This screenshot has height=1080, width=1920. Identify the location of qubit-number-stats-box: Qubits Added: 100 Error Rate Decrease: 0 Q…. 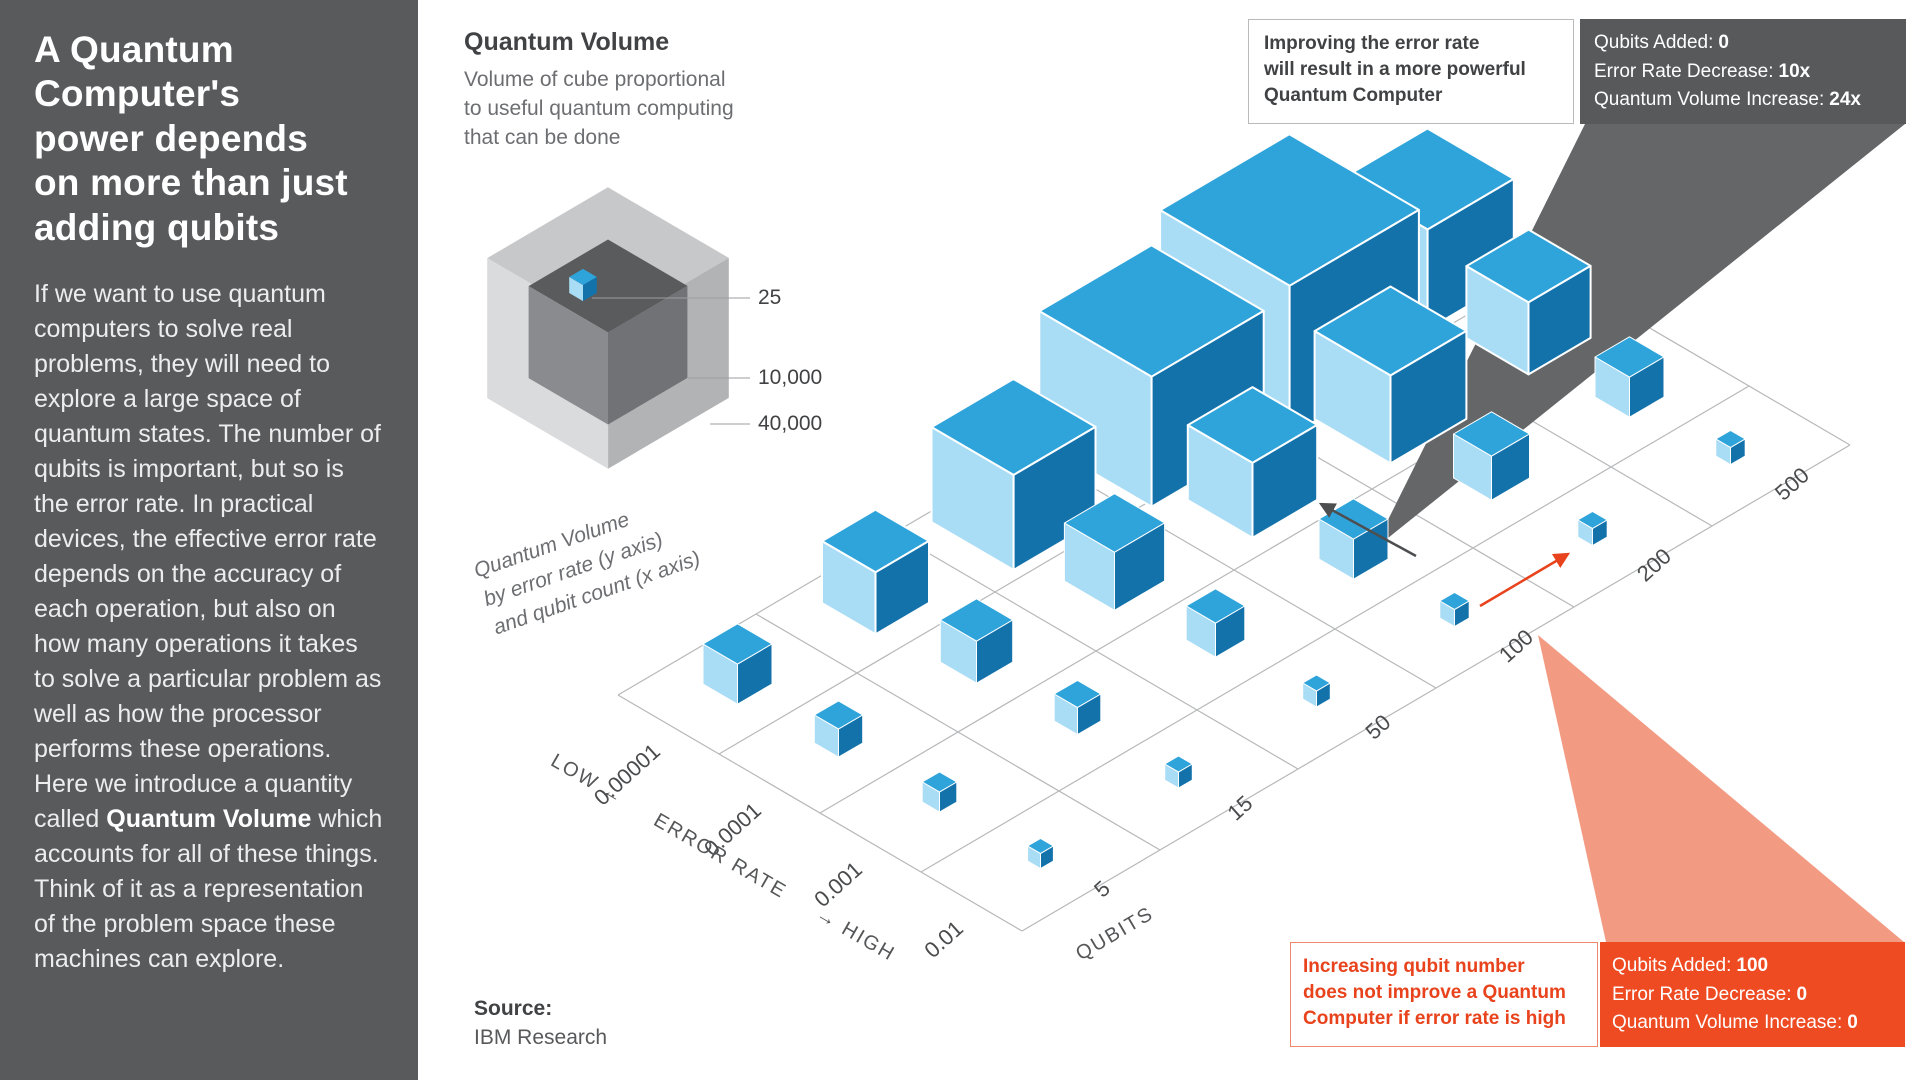
(1752, 994).